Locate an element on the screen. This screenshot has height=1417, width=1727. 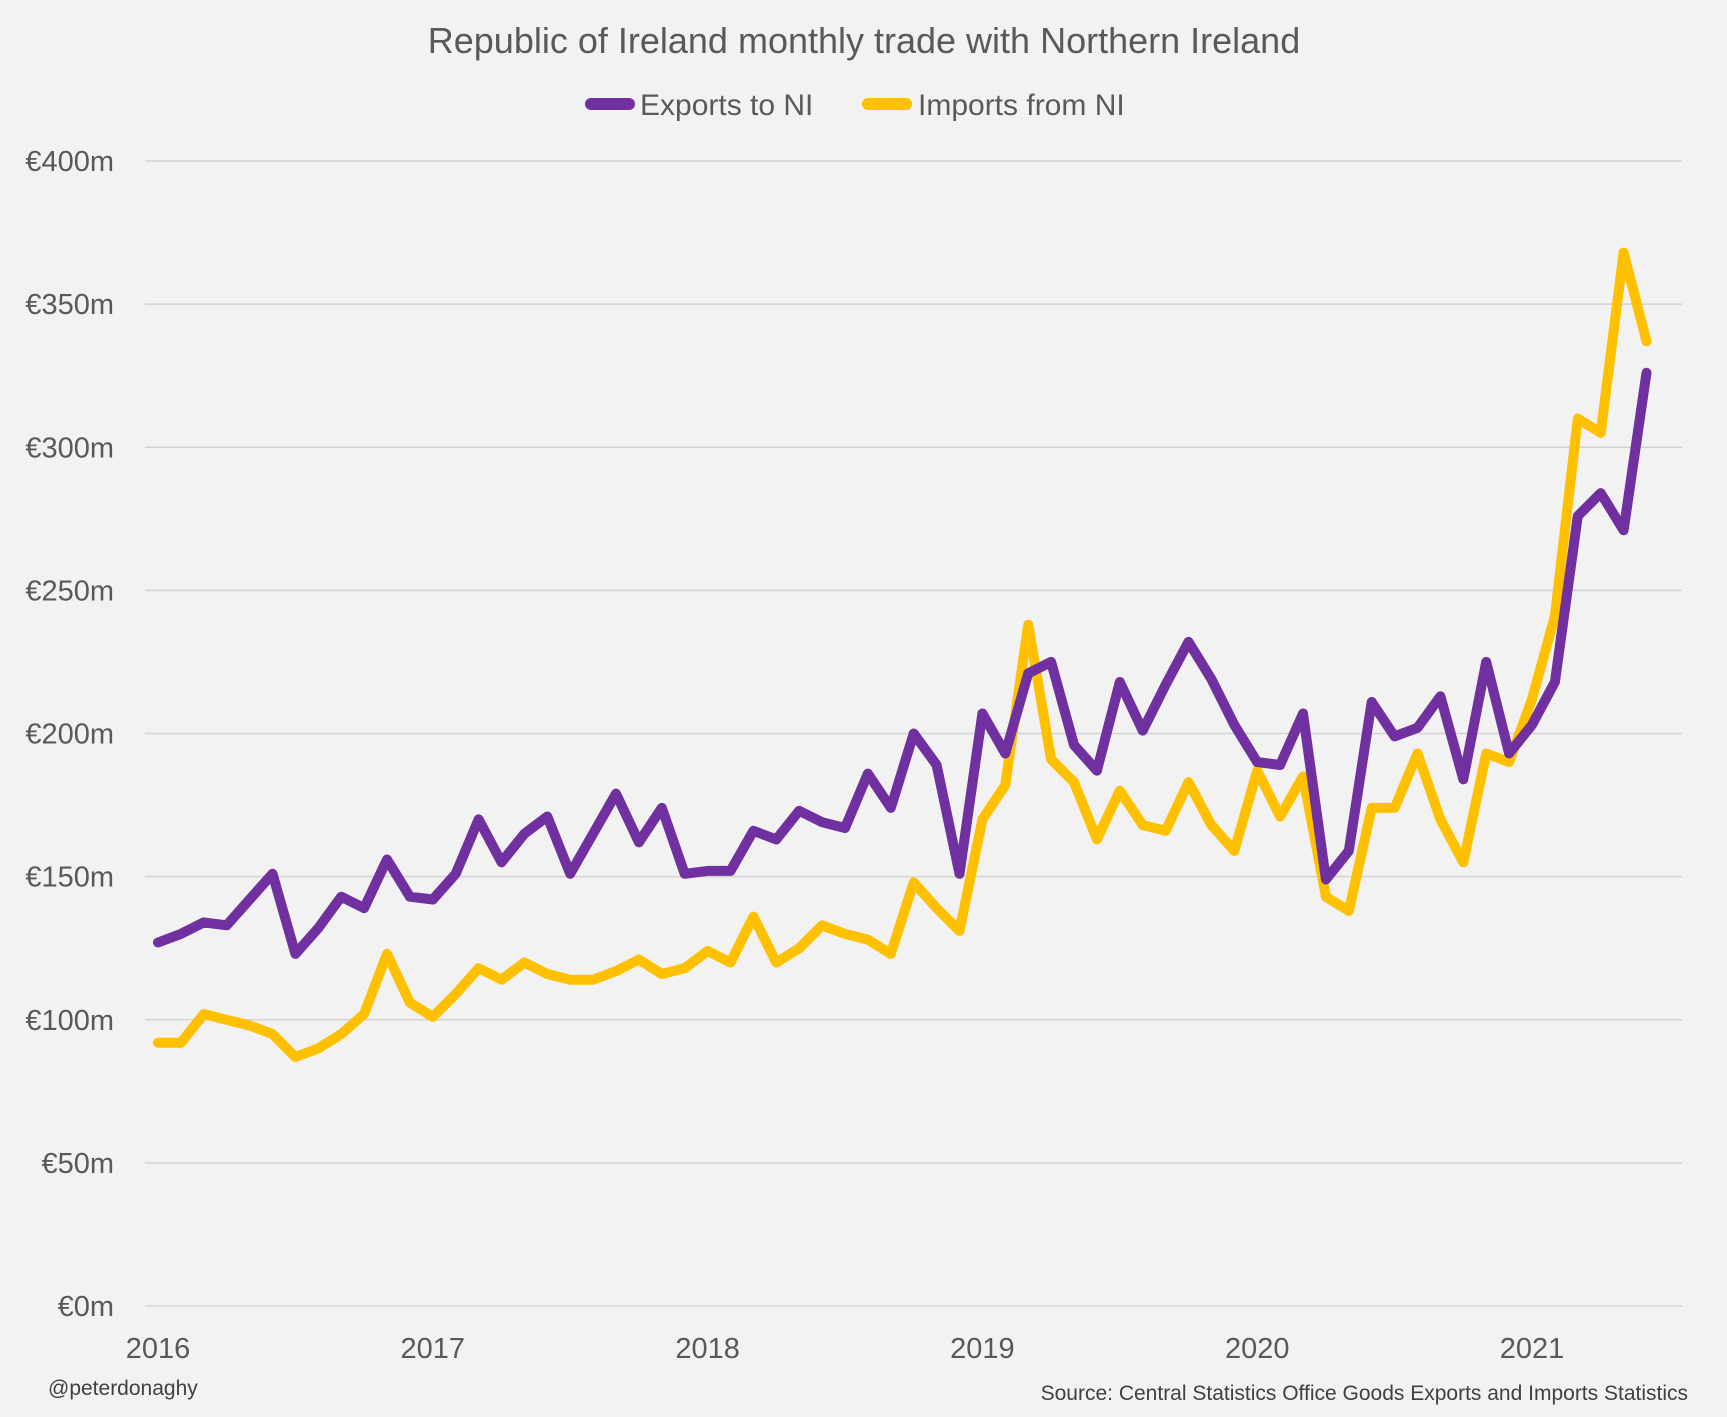
x-axis-tick-labels: 2016 2017 2018 2019 2020 2021 is located at coordinates (845, 1349).